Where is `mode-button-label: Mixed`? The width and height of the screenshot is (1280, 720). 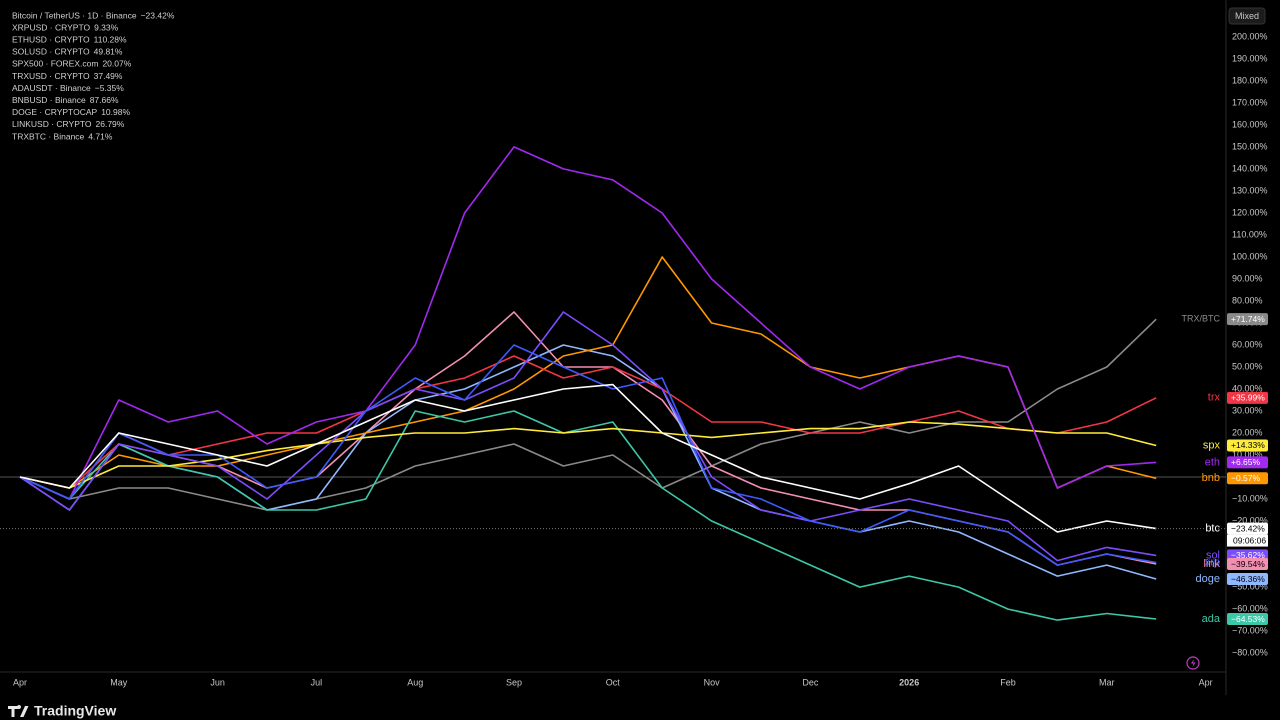 mode-button-label: Mixed is located at coordinates (1247, 16).